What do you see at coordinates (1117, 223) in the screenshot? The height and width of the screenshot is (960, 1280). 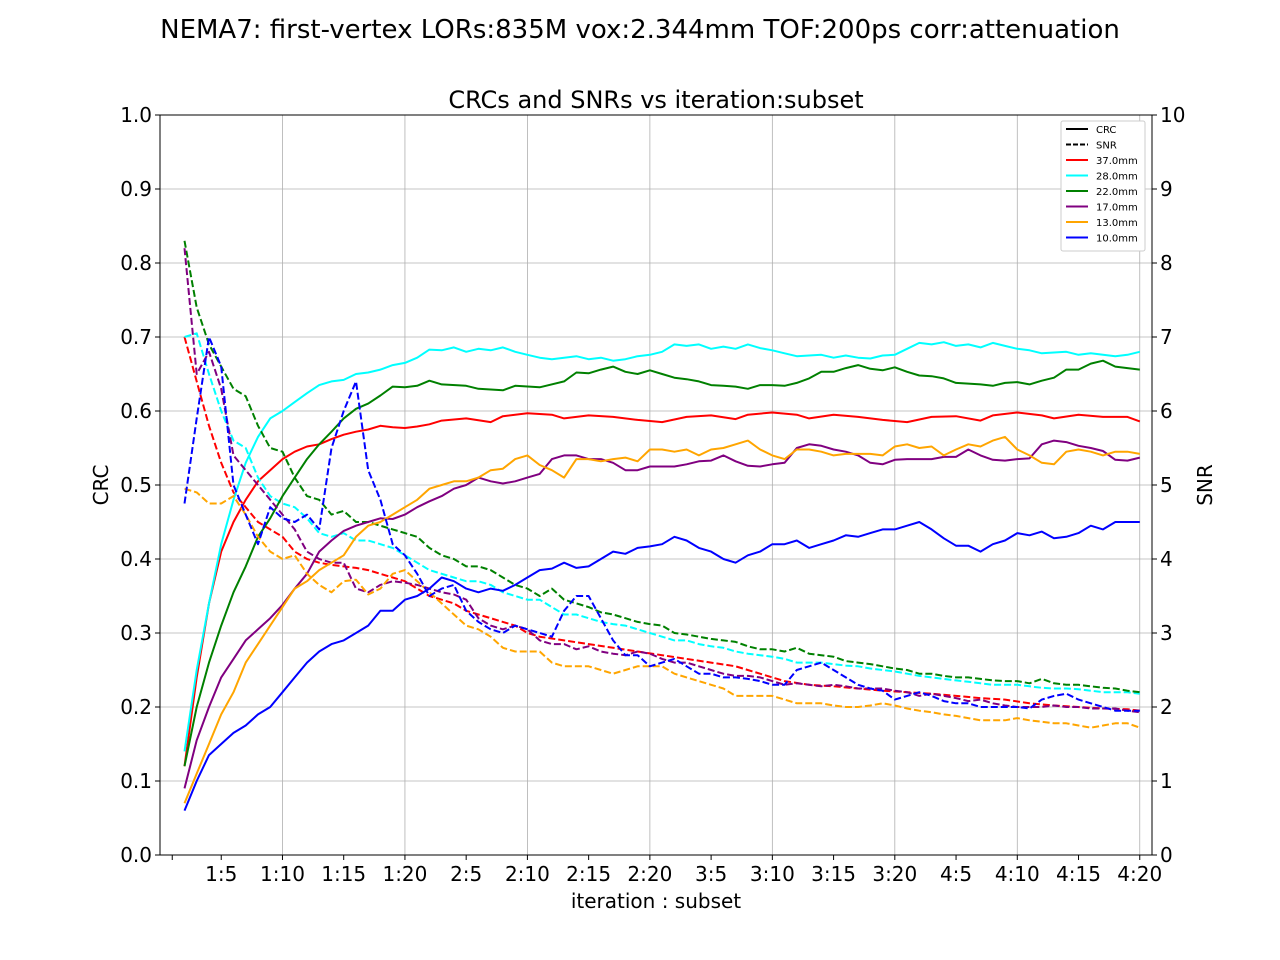 I see `legend-label: 13.0mm` at bounding box center [1117, 223].